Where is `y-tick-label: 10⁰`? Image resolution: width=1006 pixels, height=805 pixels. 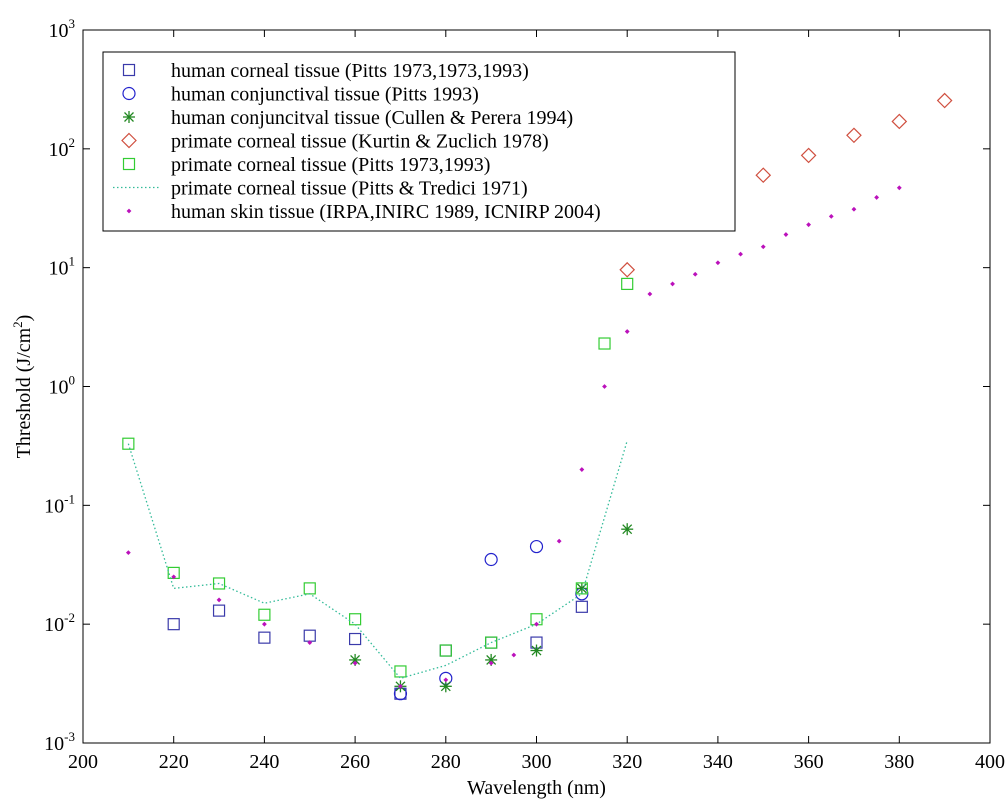
y-tick-label: 10⁰ is located at coordinates (62, 386).